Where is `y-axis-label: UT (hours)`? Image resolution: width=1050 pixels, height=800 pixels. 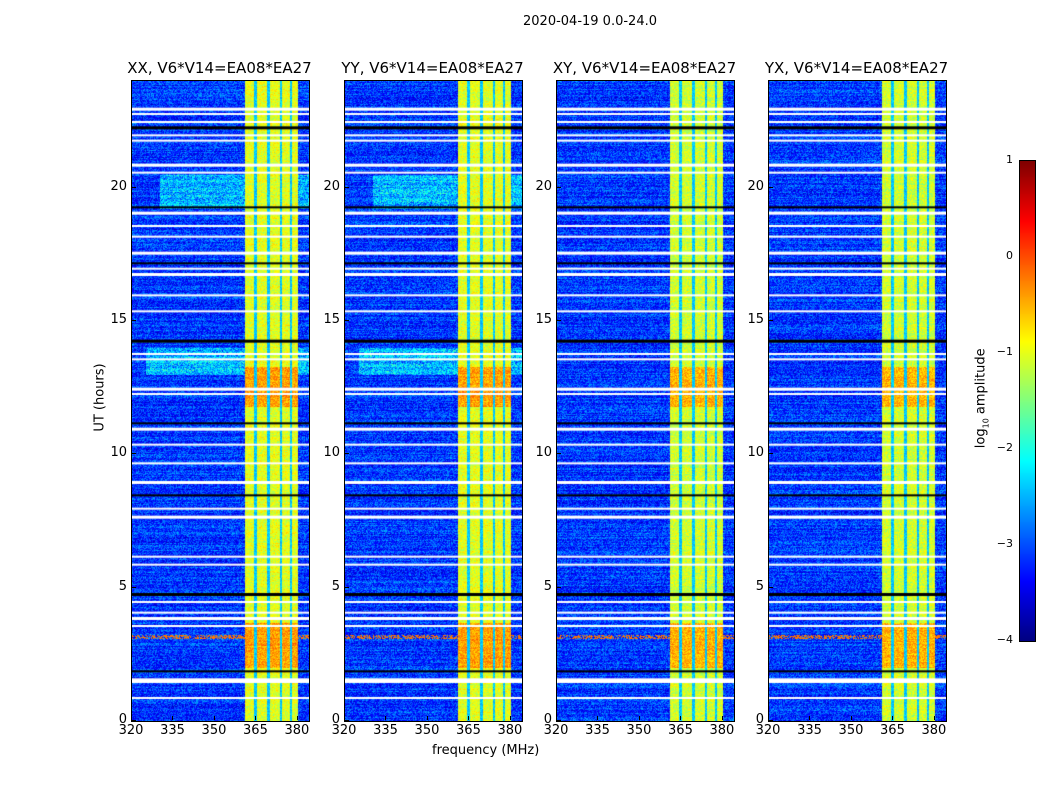
y-axis-label: UT (hours) is located at coordinates (100, 397).